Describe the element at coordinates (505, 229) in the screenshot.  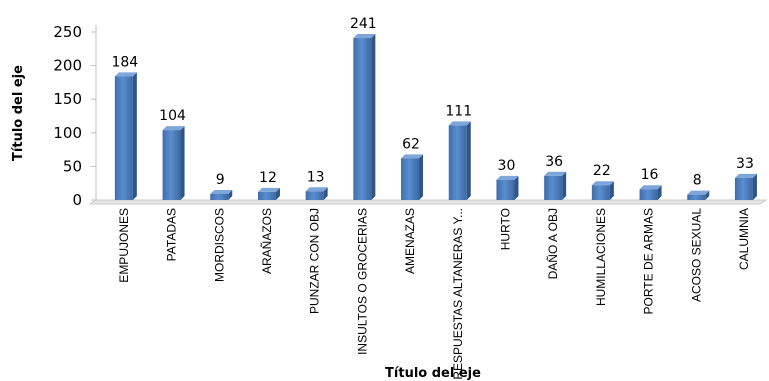
I see `category-label-9: HURTO` at that location.